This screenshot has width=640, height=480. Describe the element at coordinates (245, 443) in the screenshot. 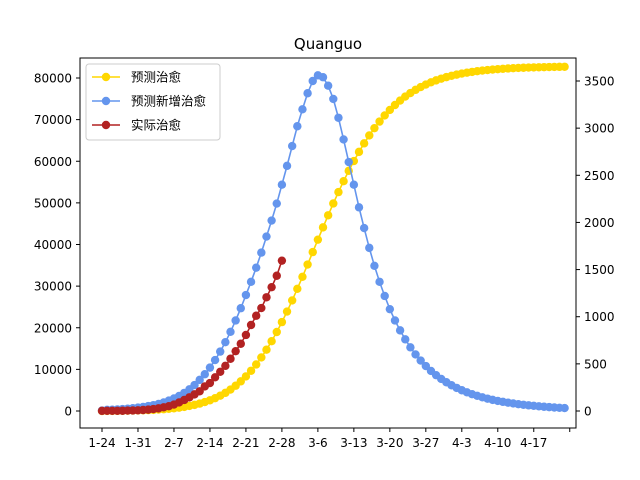

I see `x-tick-label: 2-21` at that location.